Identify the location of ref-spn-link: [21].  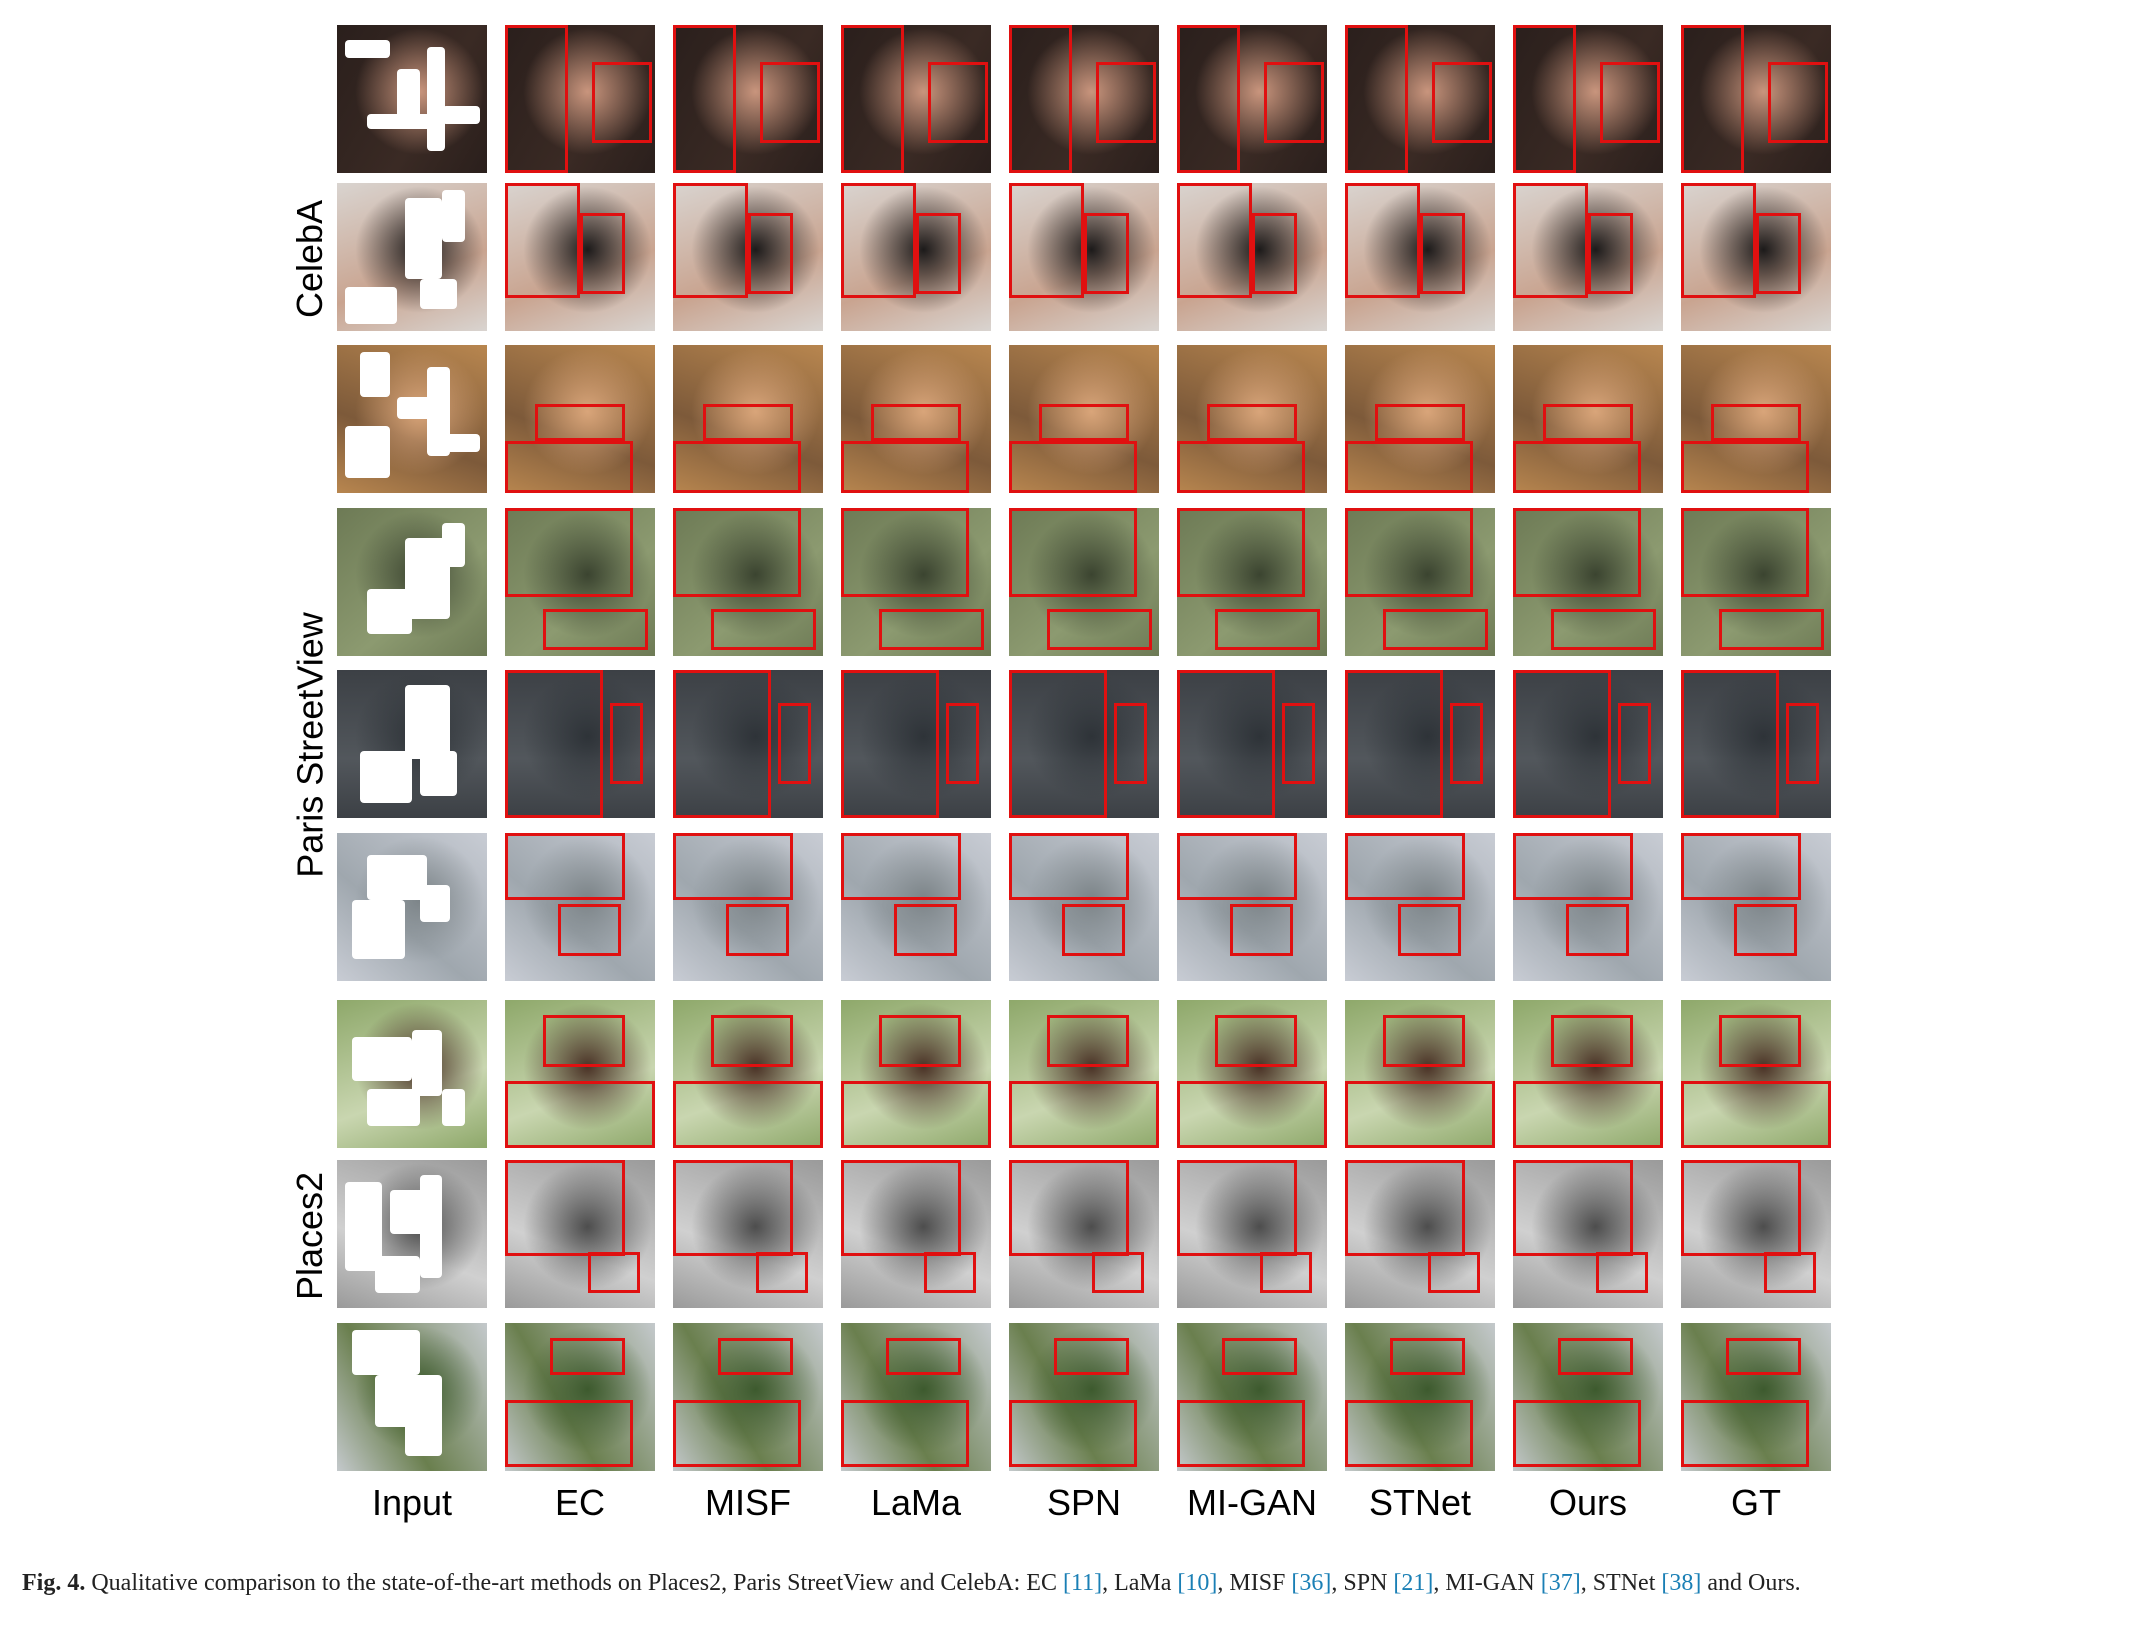
(1413, 1583).